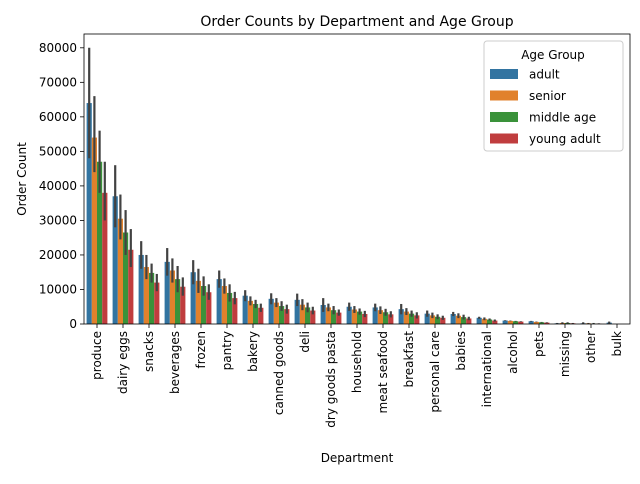  I want to click on x-axis-label: Department, so click(357, 458).